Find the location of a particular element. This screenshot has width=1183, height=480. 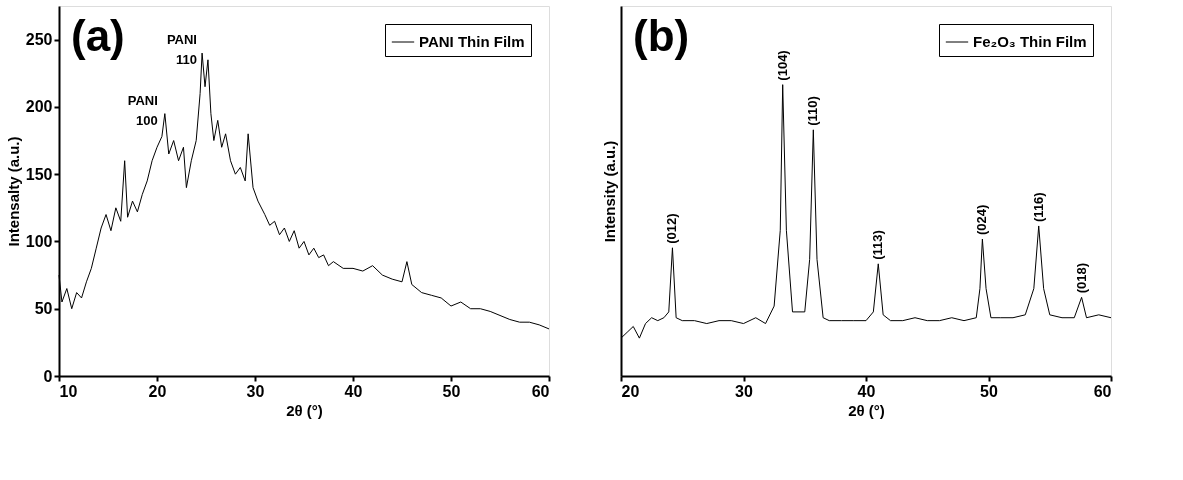

annotation: (110) is located at coordinates (813, 111).